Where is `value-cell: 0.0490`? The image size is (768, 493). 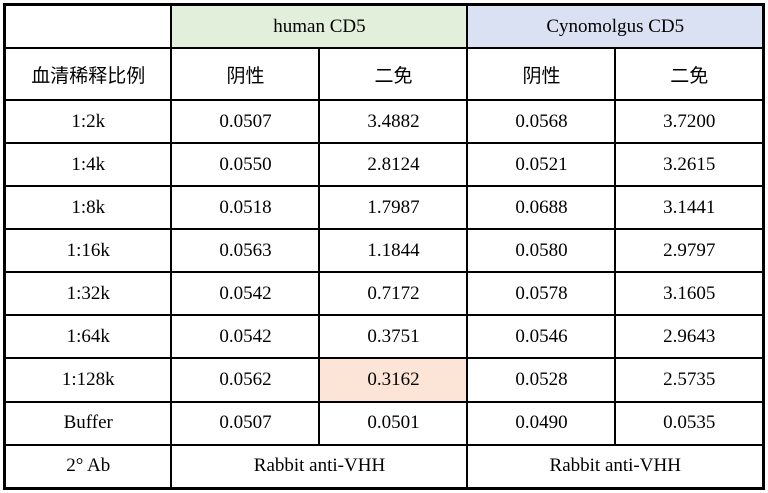
value-cell: 0.0490 is located at coordinates (541, 423).